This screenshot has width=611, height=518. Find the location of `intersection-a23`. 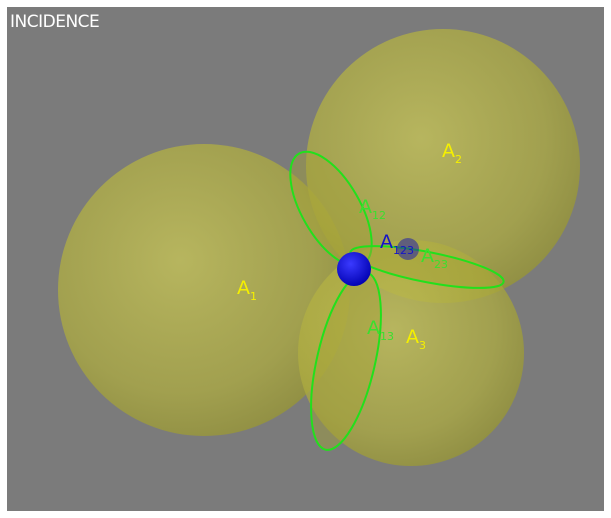

intersection-a23 is located at coordinates (427, 266).